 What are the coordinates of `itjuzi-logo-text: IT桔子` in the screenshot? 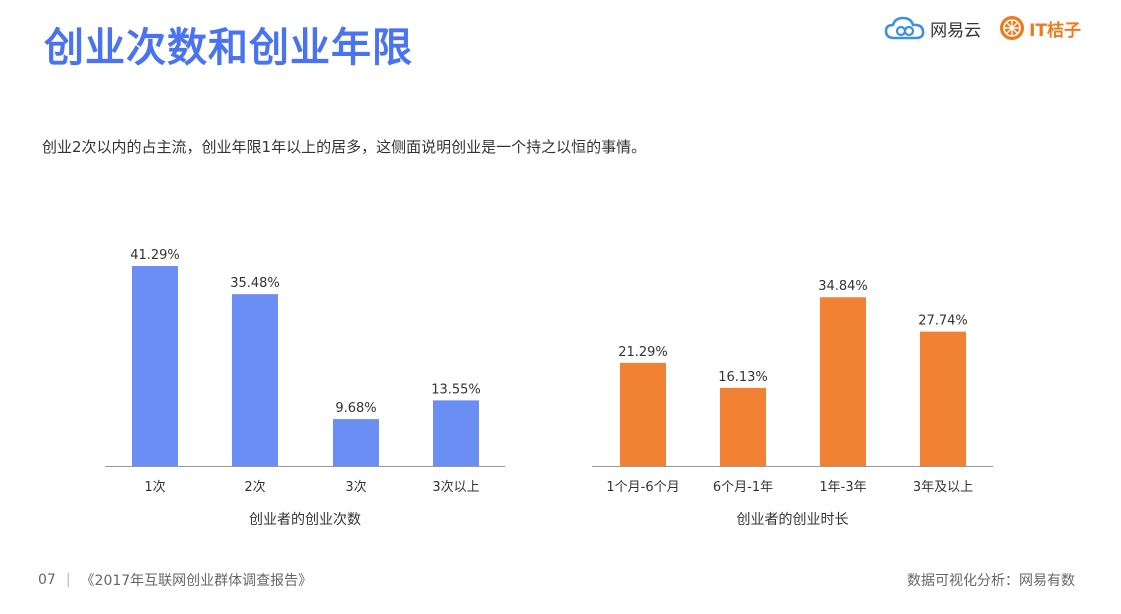 It's located at (1055, 30).